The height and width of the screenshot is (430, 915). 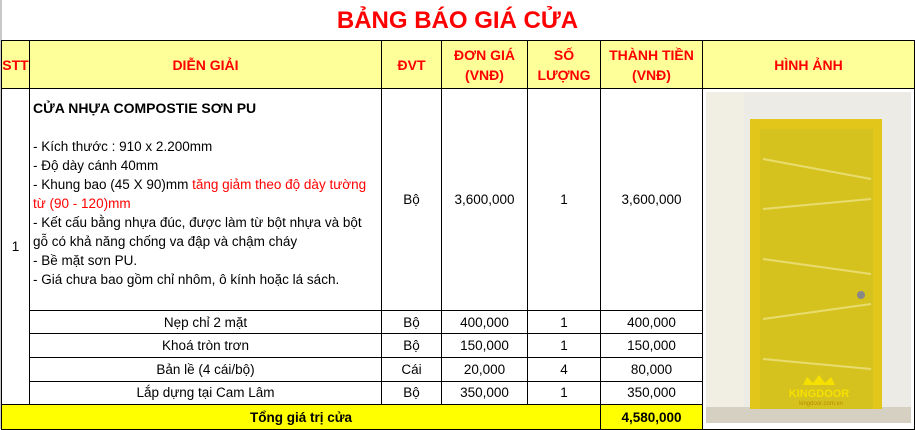 What do you see at coordinates (205, 393) in the screenshot?
I see `cell-desc: Lắp dựng tại Cam Lâm` at bounding box center [205, 393].